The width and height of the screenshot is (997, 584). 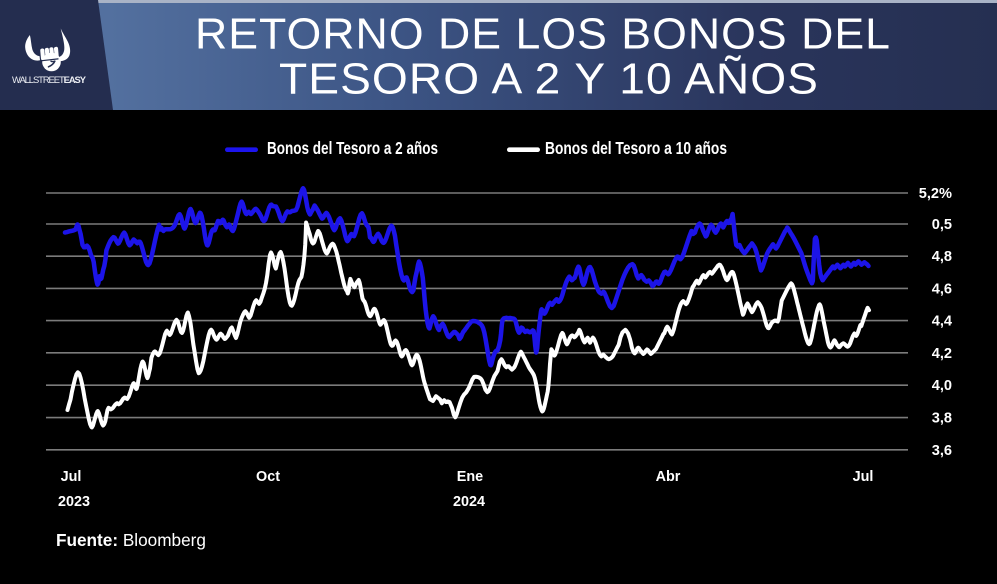 I want to click on svg-text: 4,2, so click(x=942, y=354).